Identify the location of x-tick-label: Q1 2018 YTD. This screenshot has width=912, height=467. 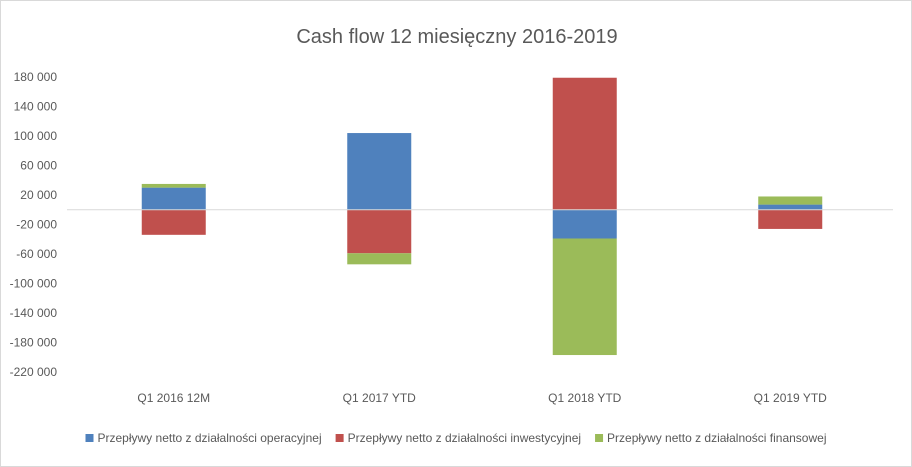
(584, 398).